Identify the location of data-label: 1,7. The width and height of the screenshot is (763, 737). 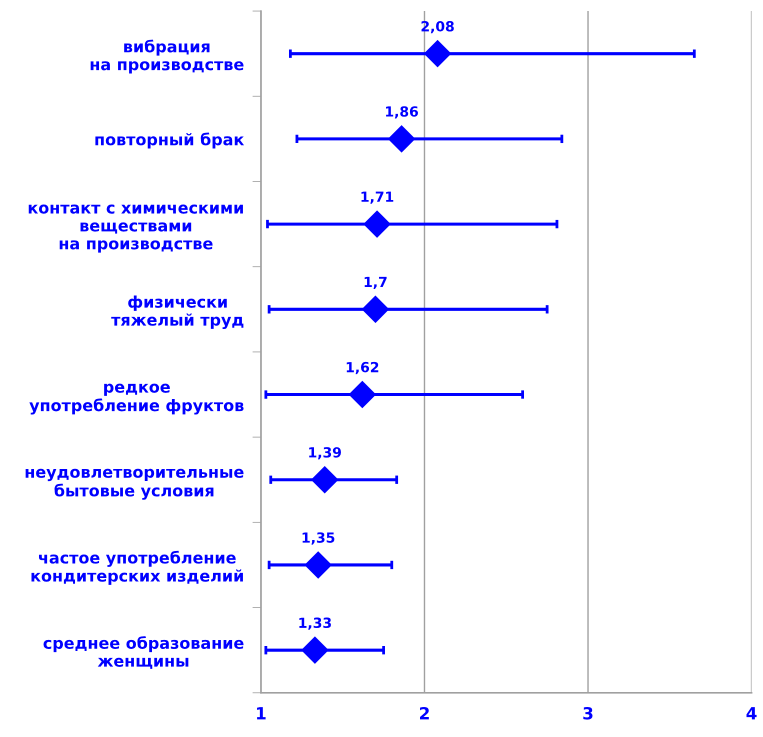
(375, 282).